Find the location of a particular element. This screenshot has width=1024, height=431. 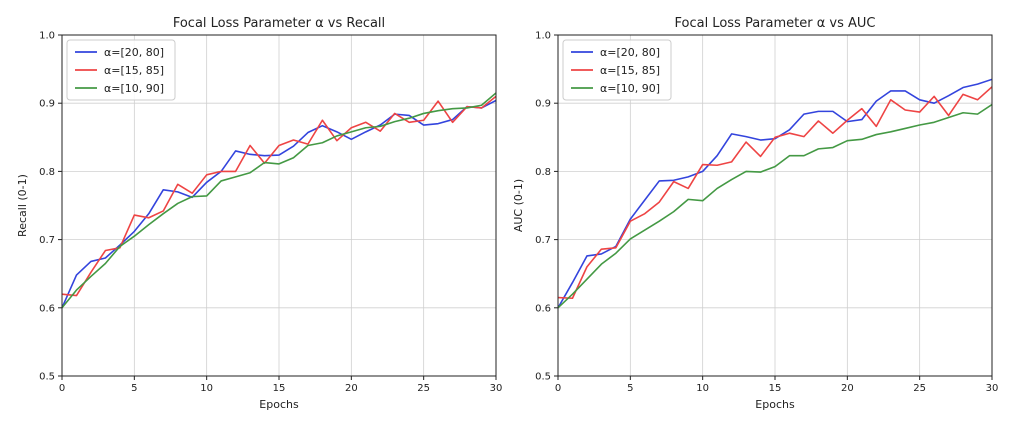

y-axis-label: Recall (0-1) is located at coordinates (22, 205).